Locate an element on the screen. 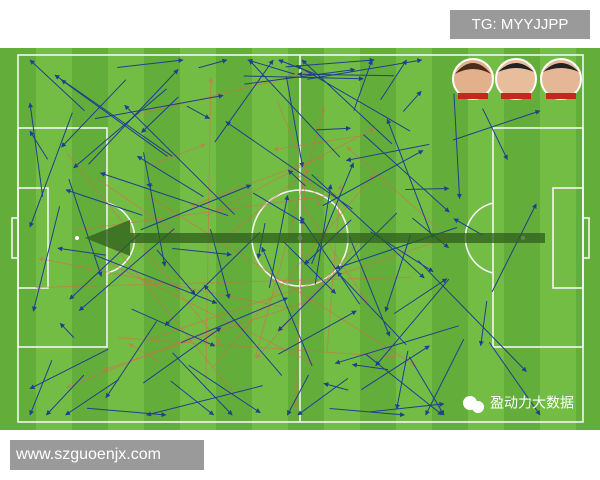 The image size is (600, 480). direction-arrow is located at coordinates (315, 238).